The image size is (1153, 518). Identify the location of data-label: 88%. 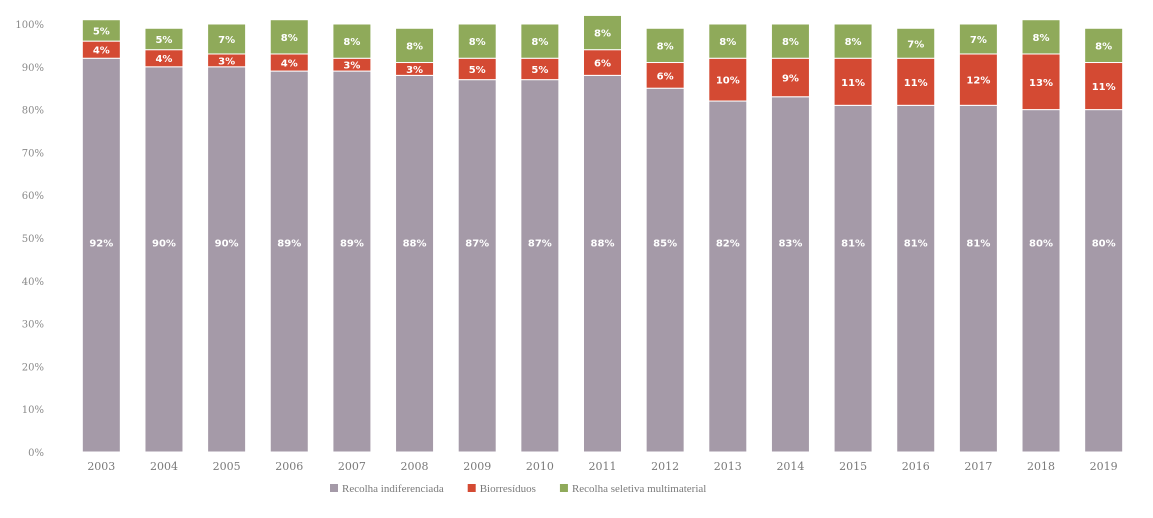
(415, 244).